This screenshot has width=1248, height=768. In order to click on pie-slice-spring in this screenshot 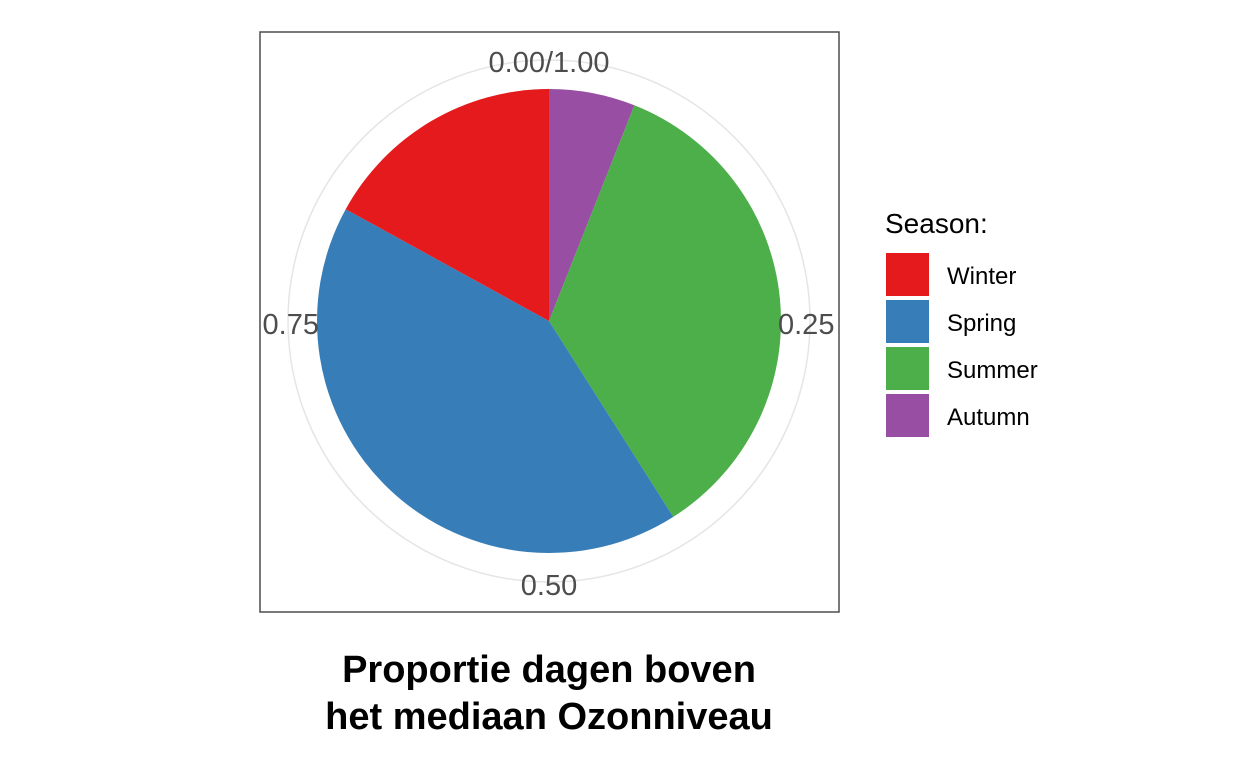, I will do `click(495, 381)`.